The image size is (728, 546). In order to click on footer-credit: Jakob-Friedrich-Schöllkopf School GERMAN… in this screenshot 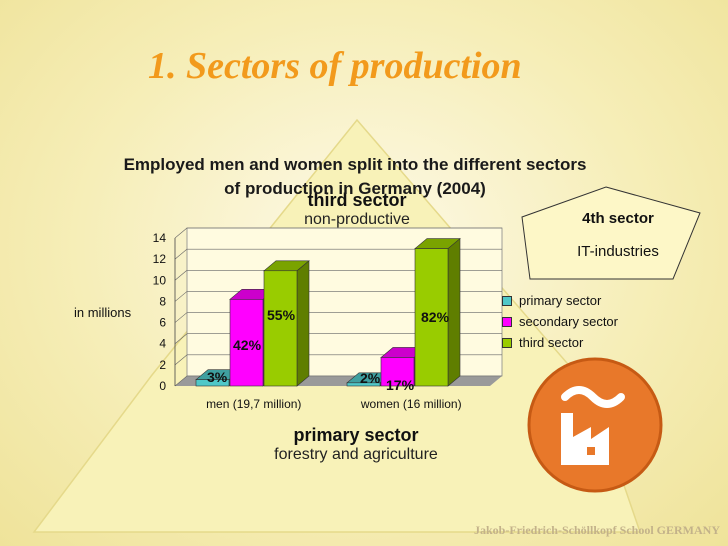, I will do `click(596, 530)`.